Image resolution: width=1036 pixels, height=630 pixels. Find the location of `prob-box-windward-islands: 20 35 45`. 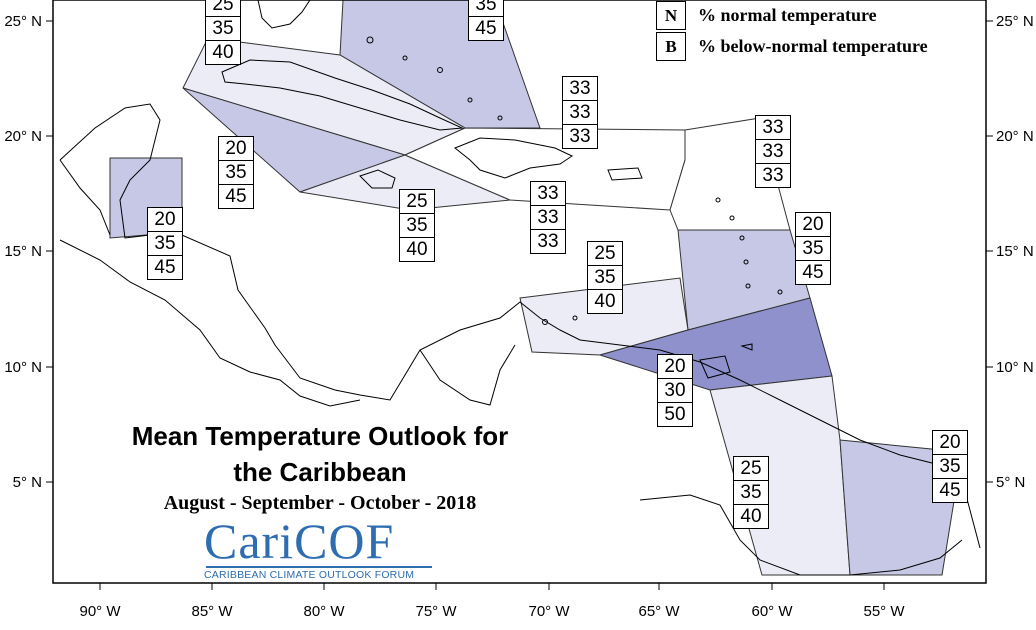

prob-box-windward-islands: 20 35 45 is located at coordinates (813, 248).